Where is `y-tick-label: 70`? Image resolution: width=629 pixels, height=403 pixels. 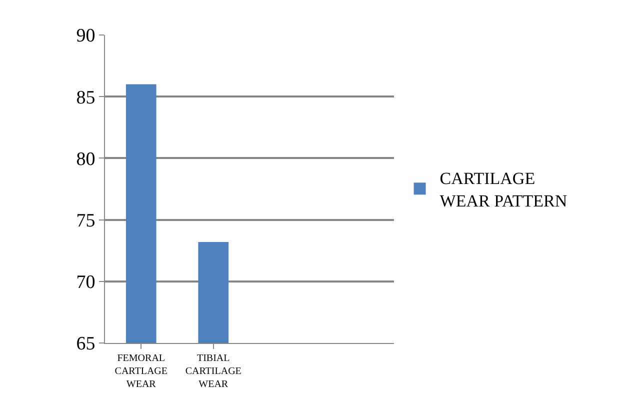
y-tick-label: 70 is located at coordinates (86, 283).